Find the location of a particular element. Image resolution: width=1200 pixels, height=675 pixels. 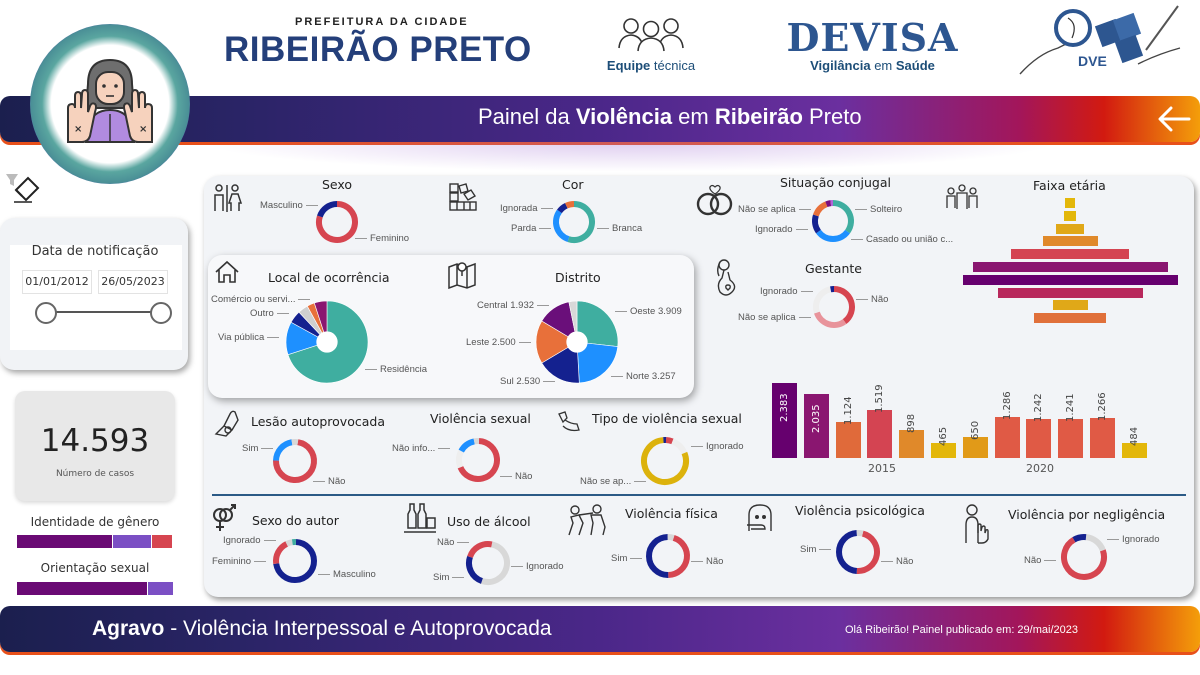

bar-value-label: 898 is located at coordinates (912, 423).